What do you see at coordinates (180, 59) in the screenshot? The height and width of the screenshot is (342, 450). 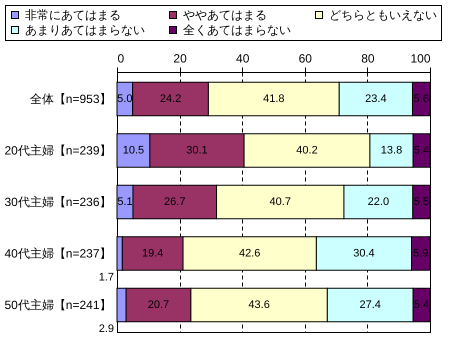 I see `x-tick-label: 20` at bounding box center [180, 59].